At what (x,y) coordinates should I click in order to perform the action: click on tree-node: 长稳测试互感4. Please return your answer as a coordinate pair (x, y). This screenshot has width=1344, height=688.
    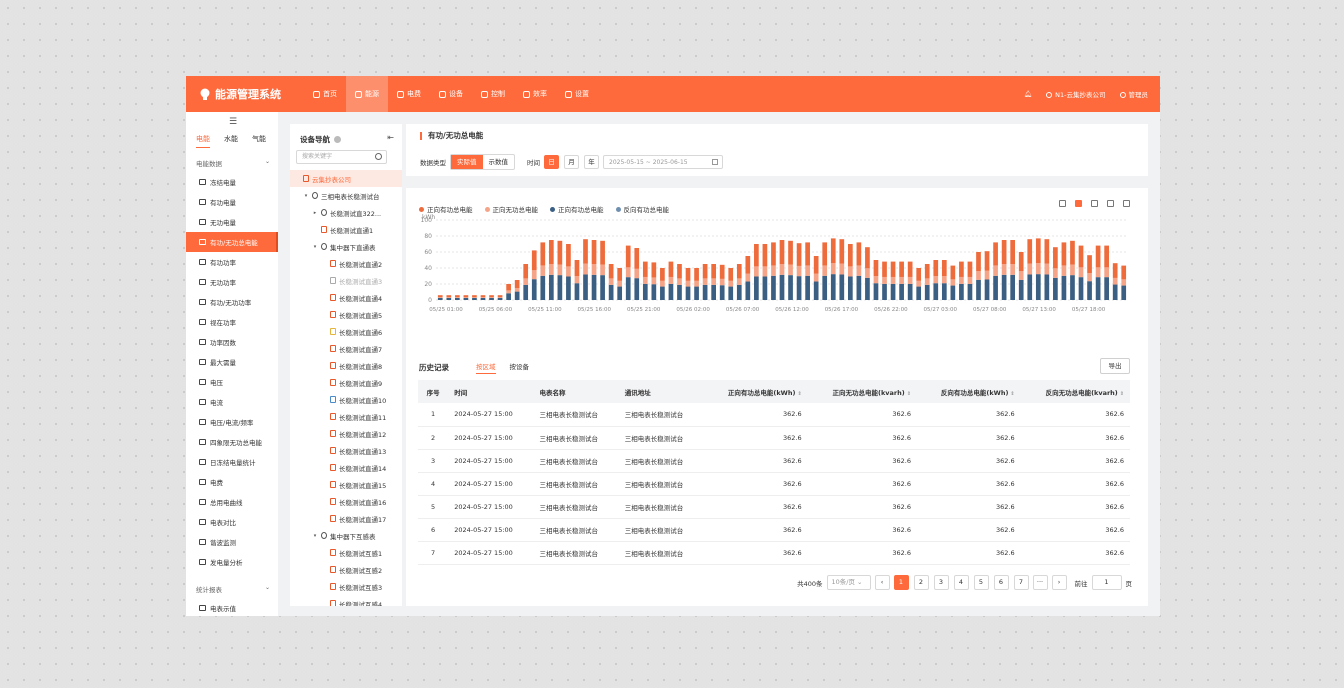
    Looking at the image, I should click on (346, 600).